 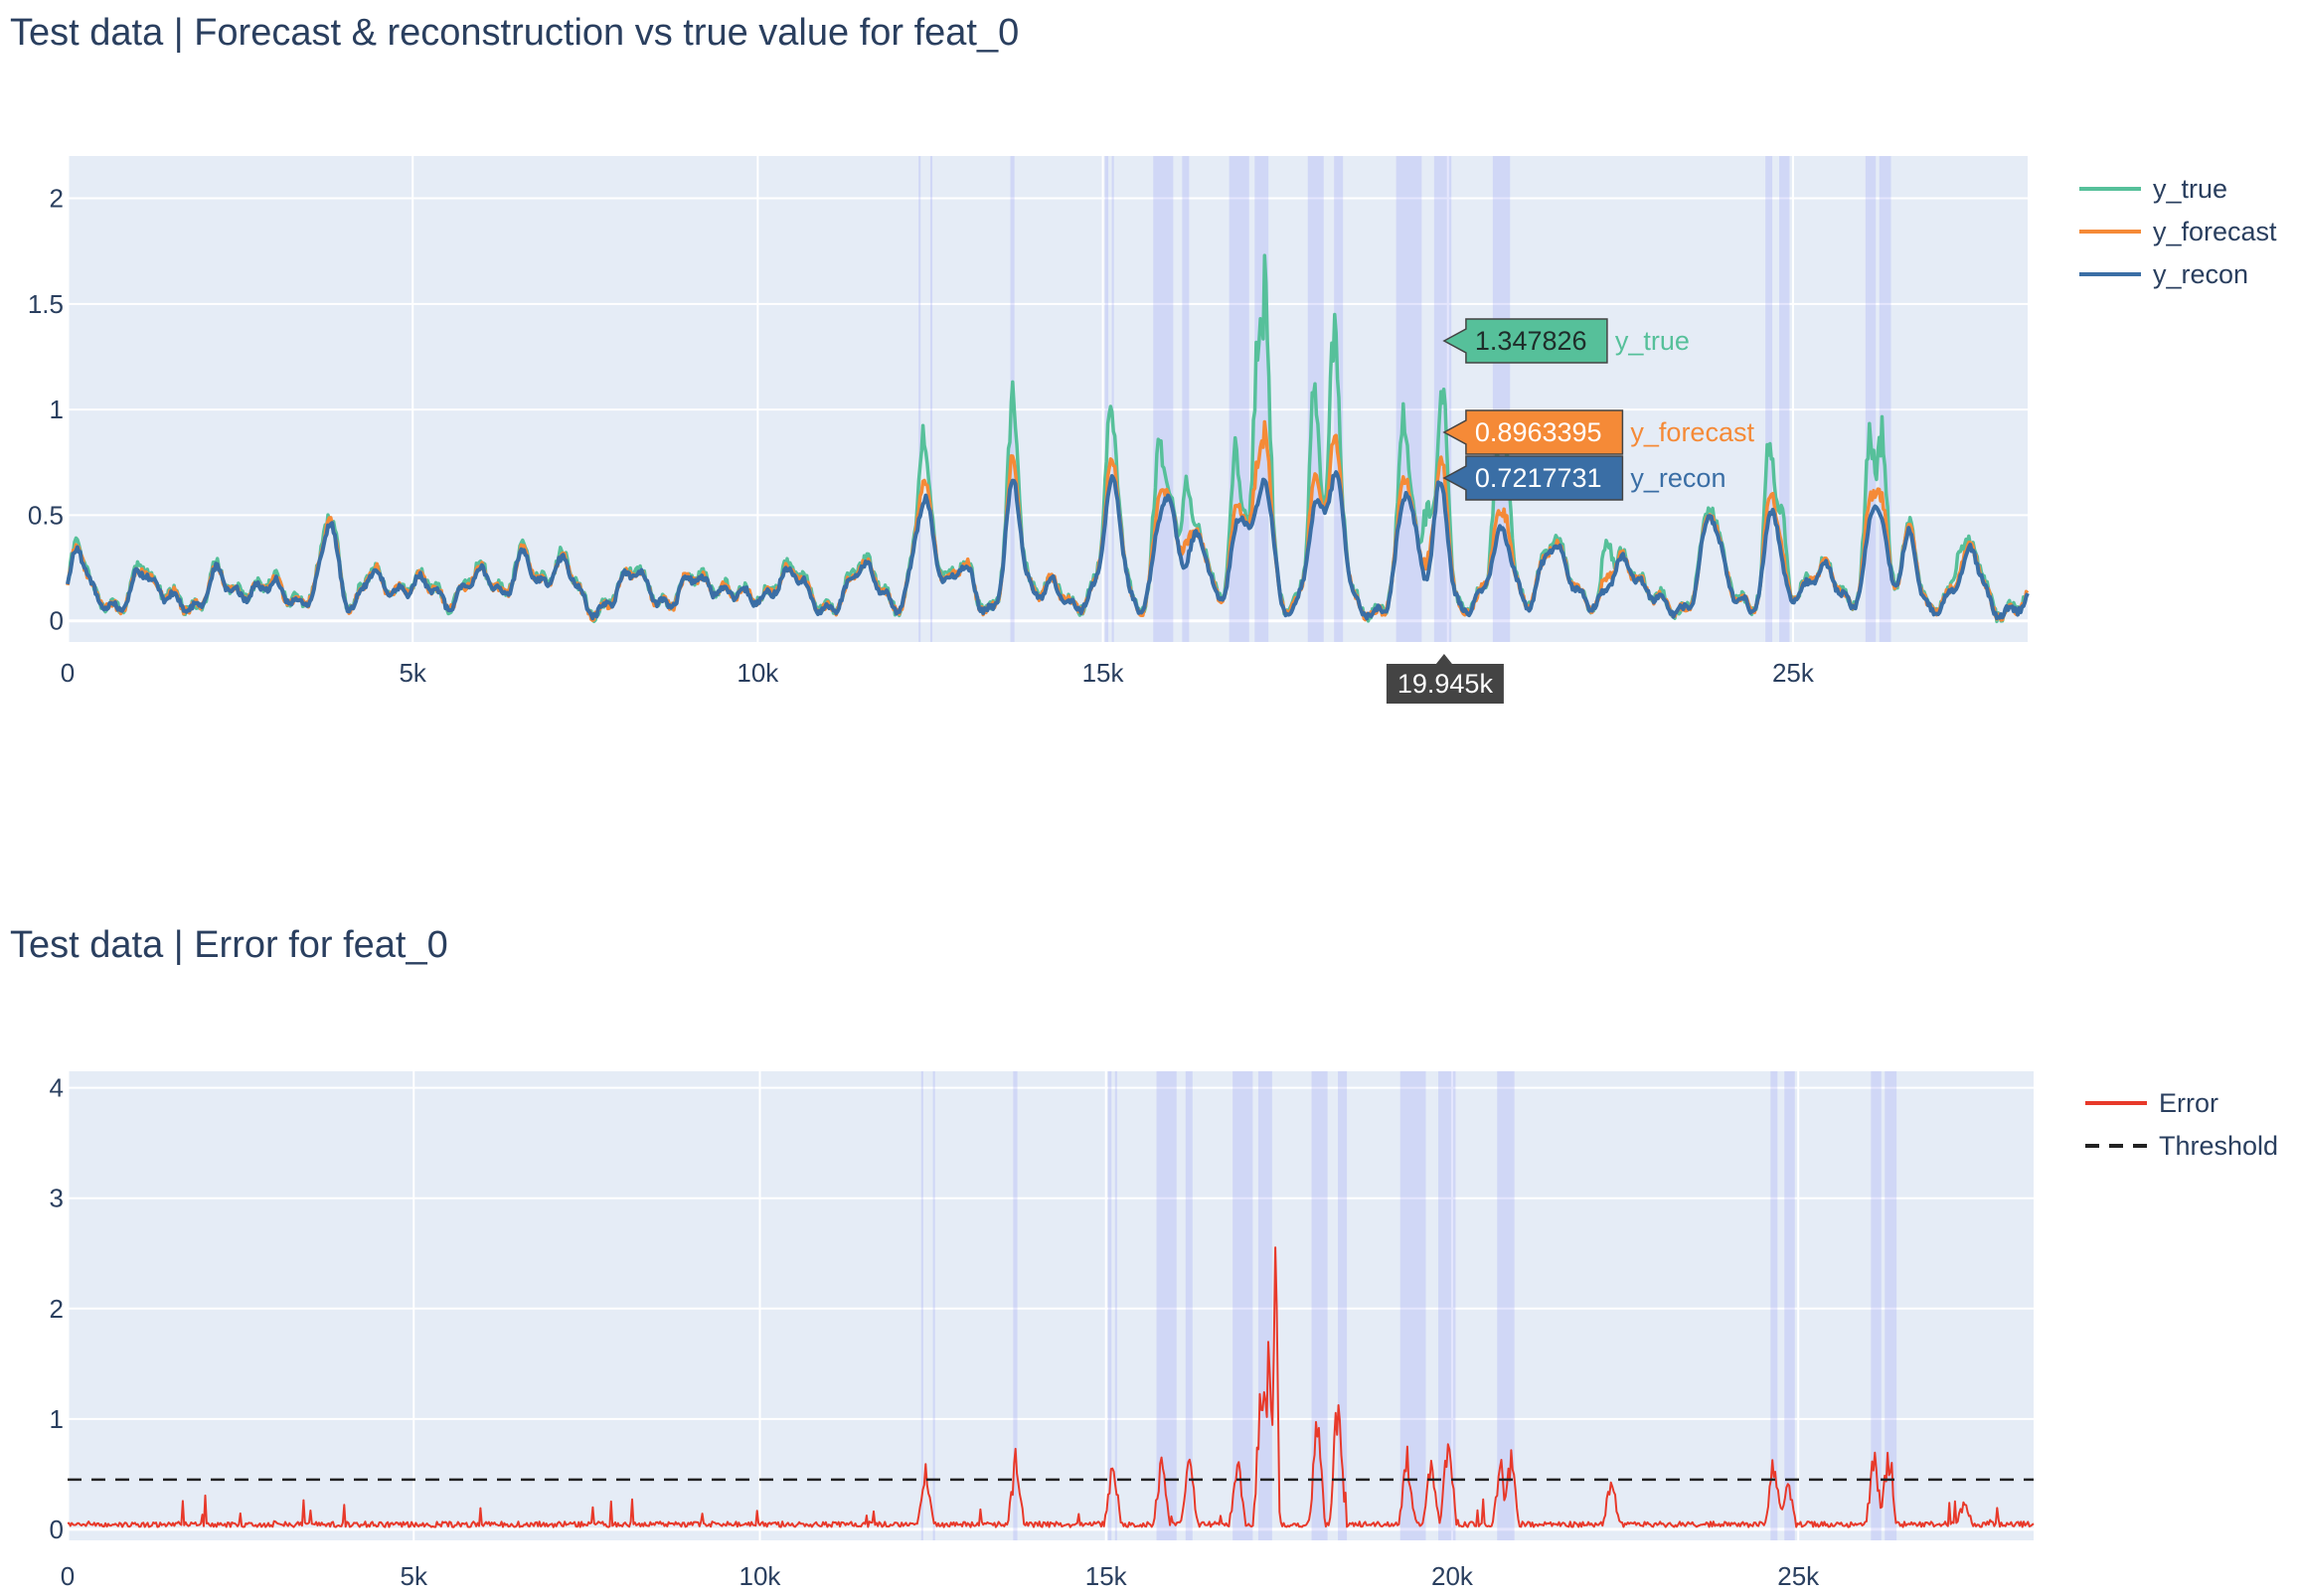 I want to click on hover-value-y-recon: 0.7217731, so click(x=1538, y=478).